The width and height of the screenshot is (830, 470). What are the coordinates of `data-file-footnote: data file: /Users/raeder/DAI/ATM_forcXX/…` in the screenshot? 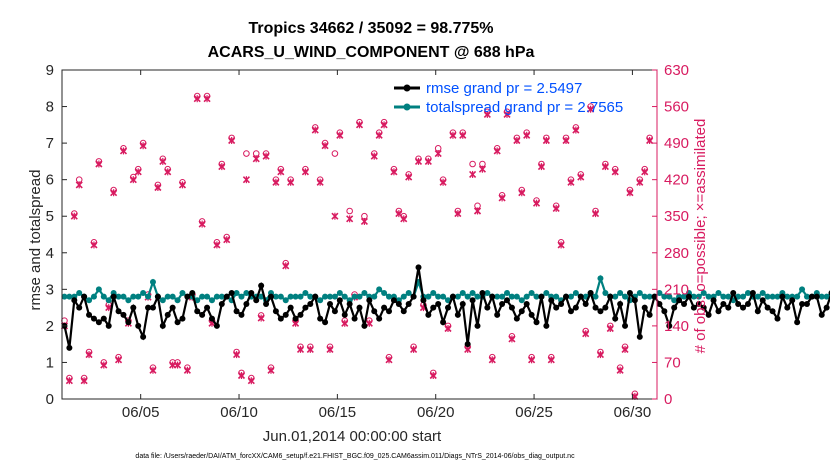 It's located at (355, 456).